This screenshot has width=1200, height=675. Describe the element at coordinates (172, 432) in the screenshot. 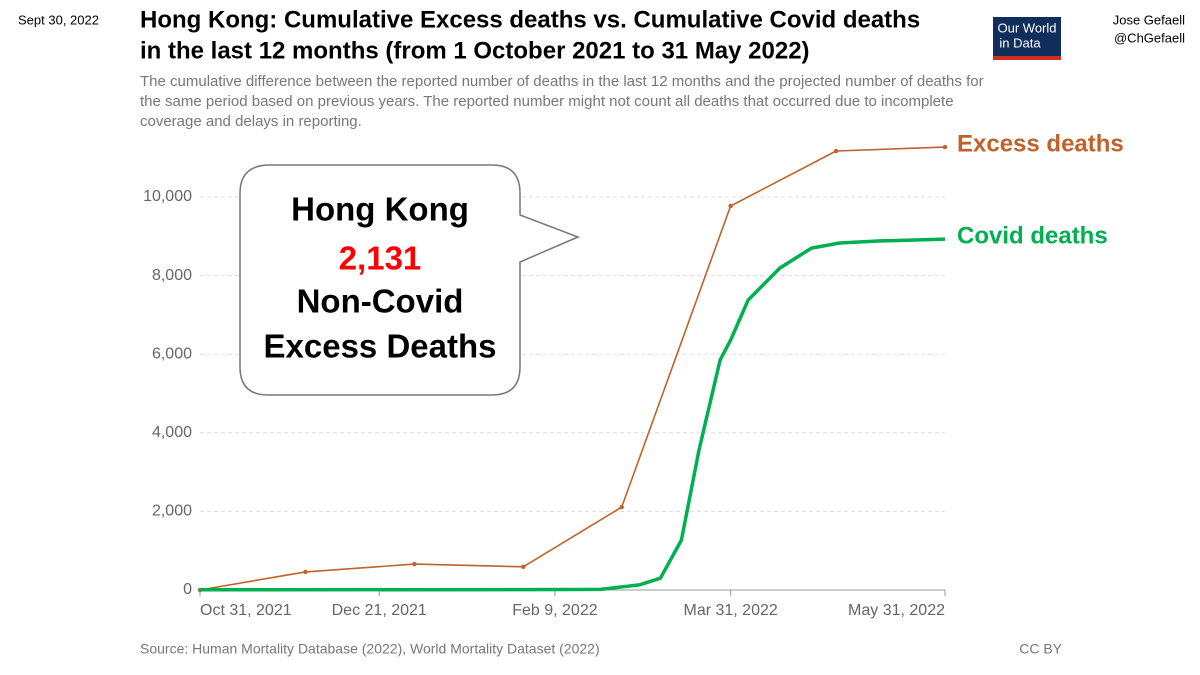

I see `y-tick-label: 4,000` at that location.